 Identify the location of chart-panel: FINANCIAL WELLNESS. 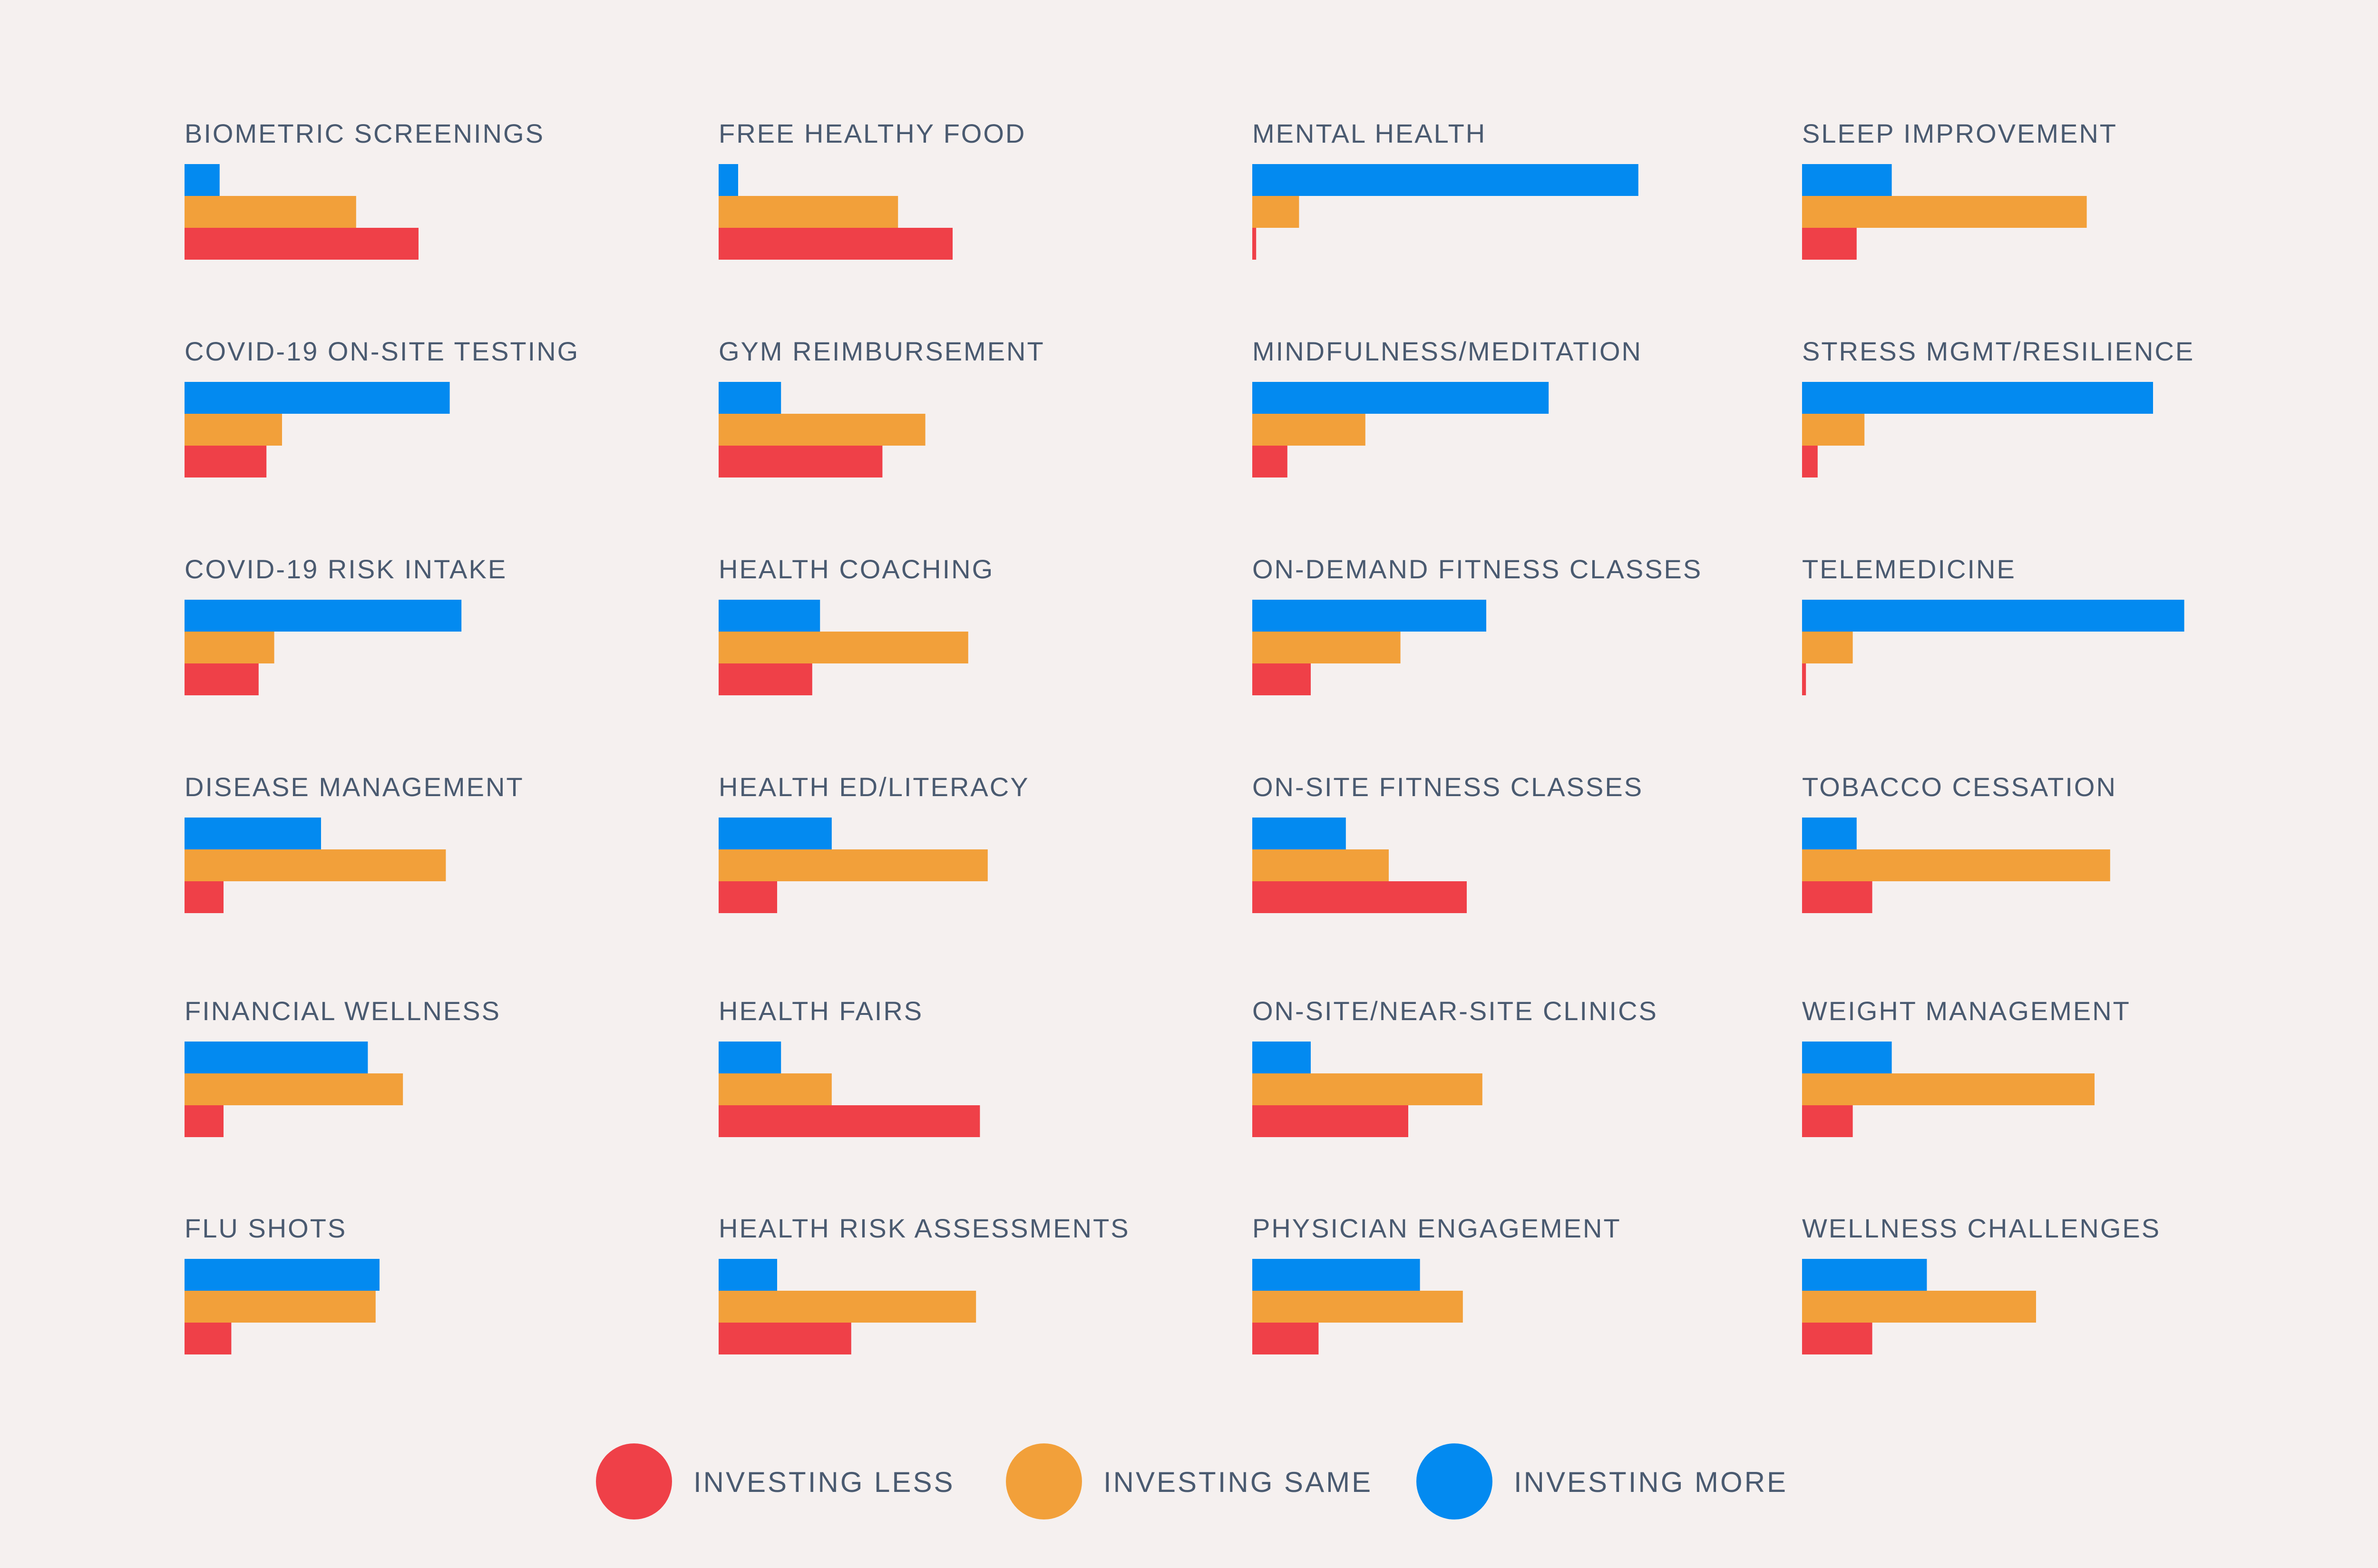
(343, 1066).